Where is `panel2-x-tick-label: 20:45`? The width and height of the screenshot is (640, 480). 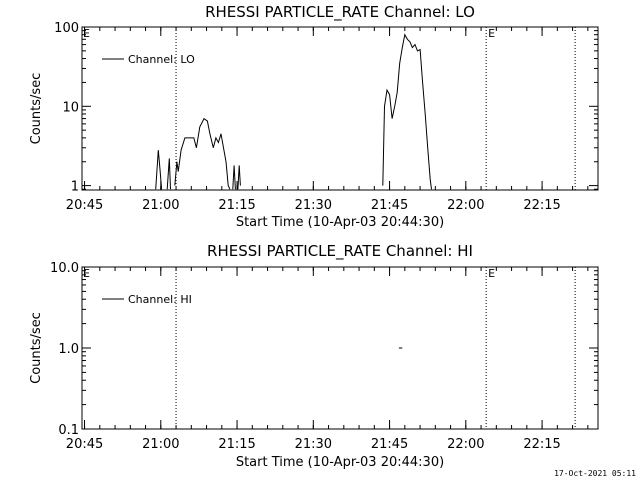
panel2-x-tick-label: 20:45 is located at coordinates (84, 444).